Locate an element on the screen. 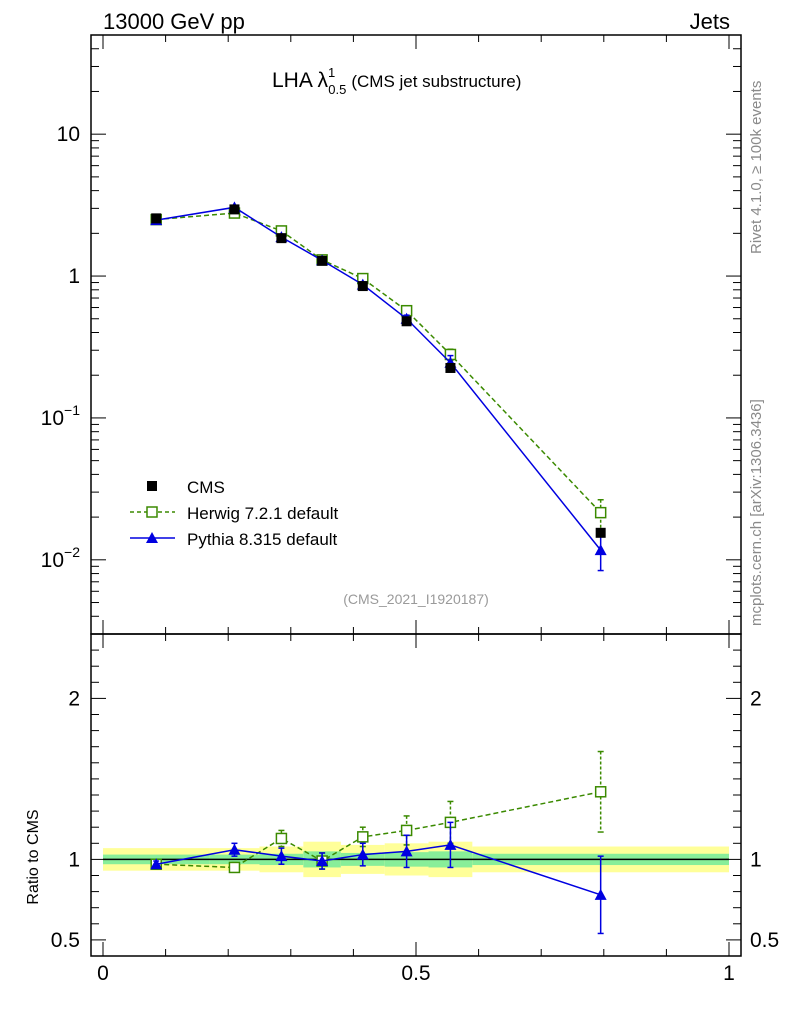 The width and height of the screenshot is (786, 1024). ratio-y-tick-label-right: 2 is located at coordinates (756, 698).